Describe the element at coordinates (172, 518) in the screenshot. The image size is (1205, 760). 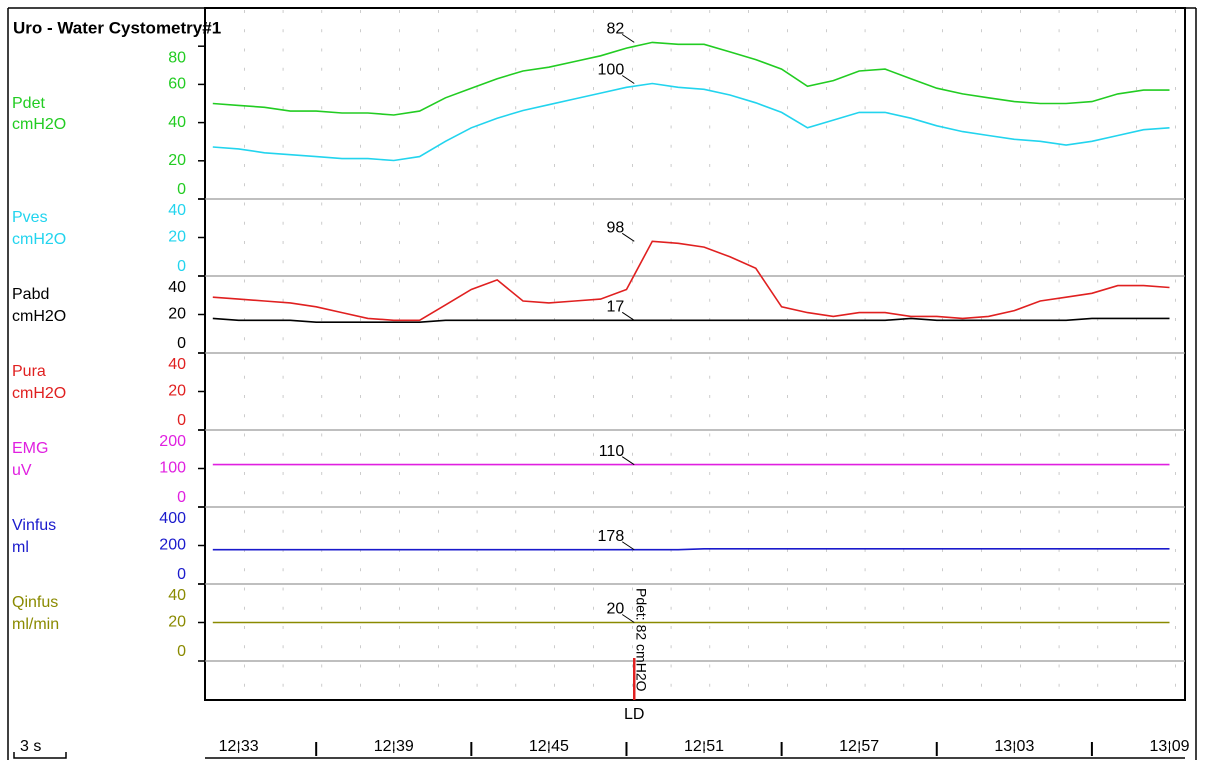
I see `y-tick-label: 400` at that location.